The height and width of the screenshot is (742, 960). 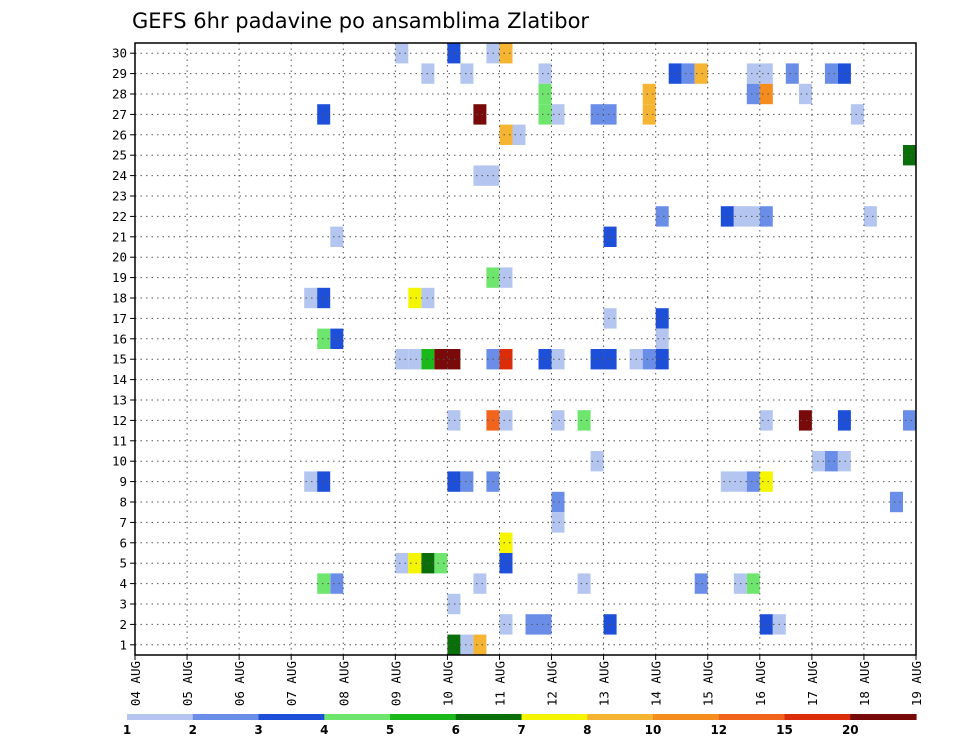 What do you see at coordinates (119, 461) in the screenshot?
I see `y-tick-label: 10` at bounding box center [119, 461].